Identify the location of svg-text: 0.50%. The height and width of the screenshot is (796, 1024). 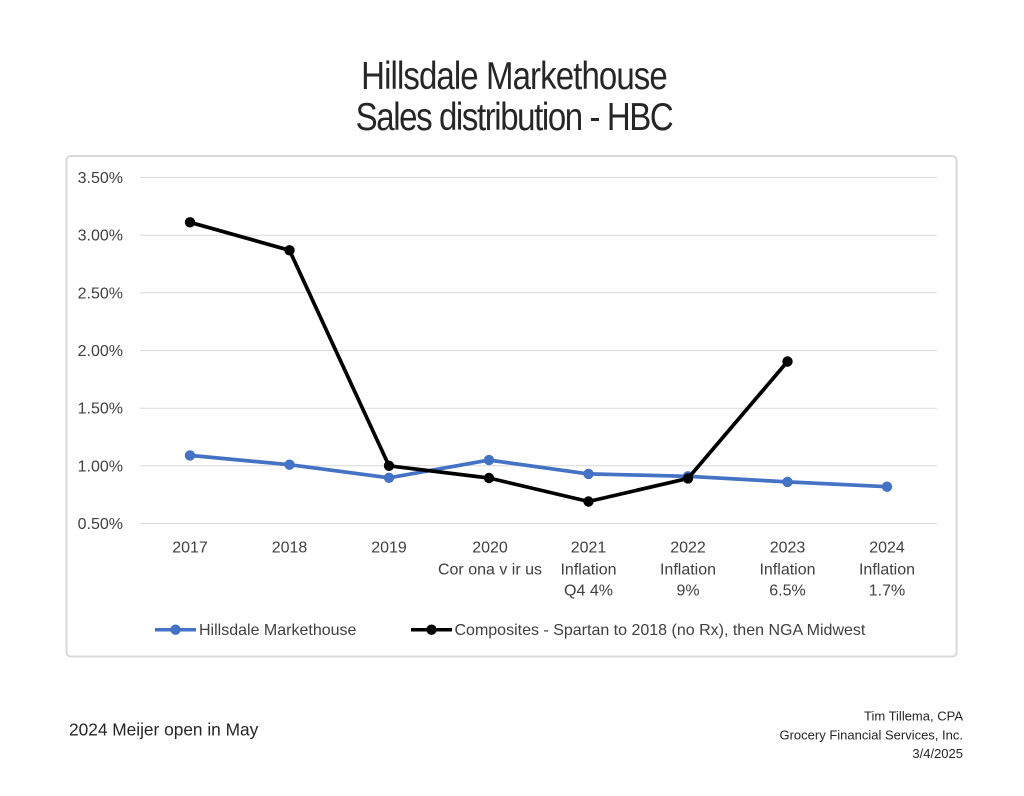
(100, 524).